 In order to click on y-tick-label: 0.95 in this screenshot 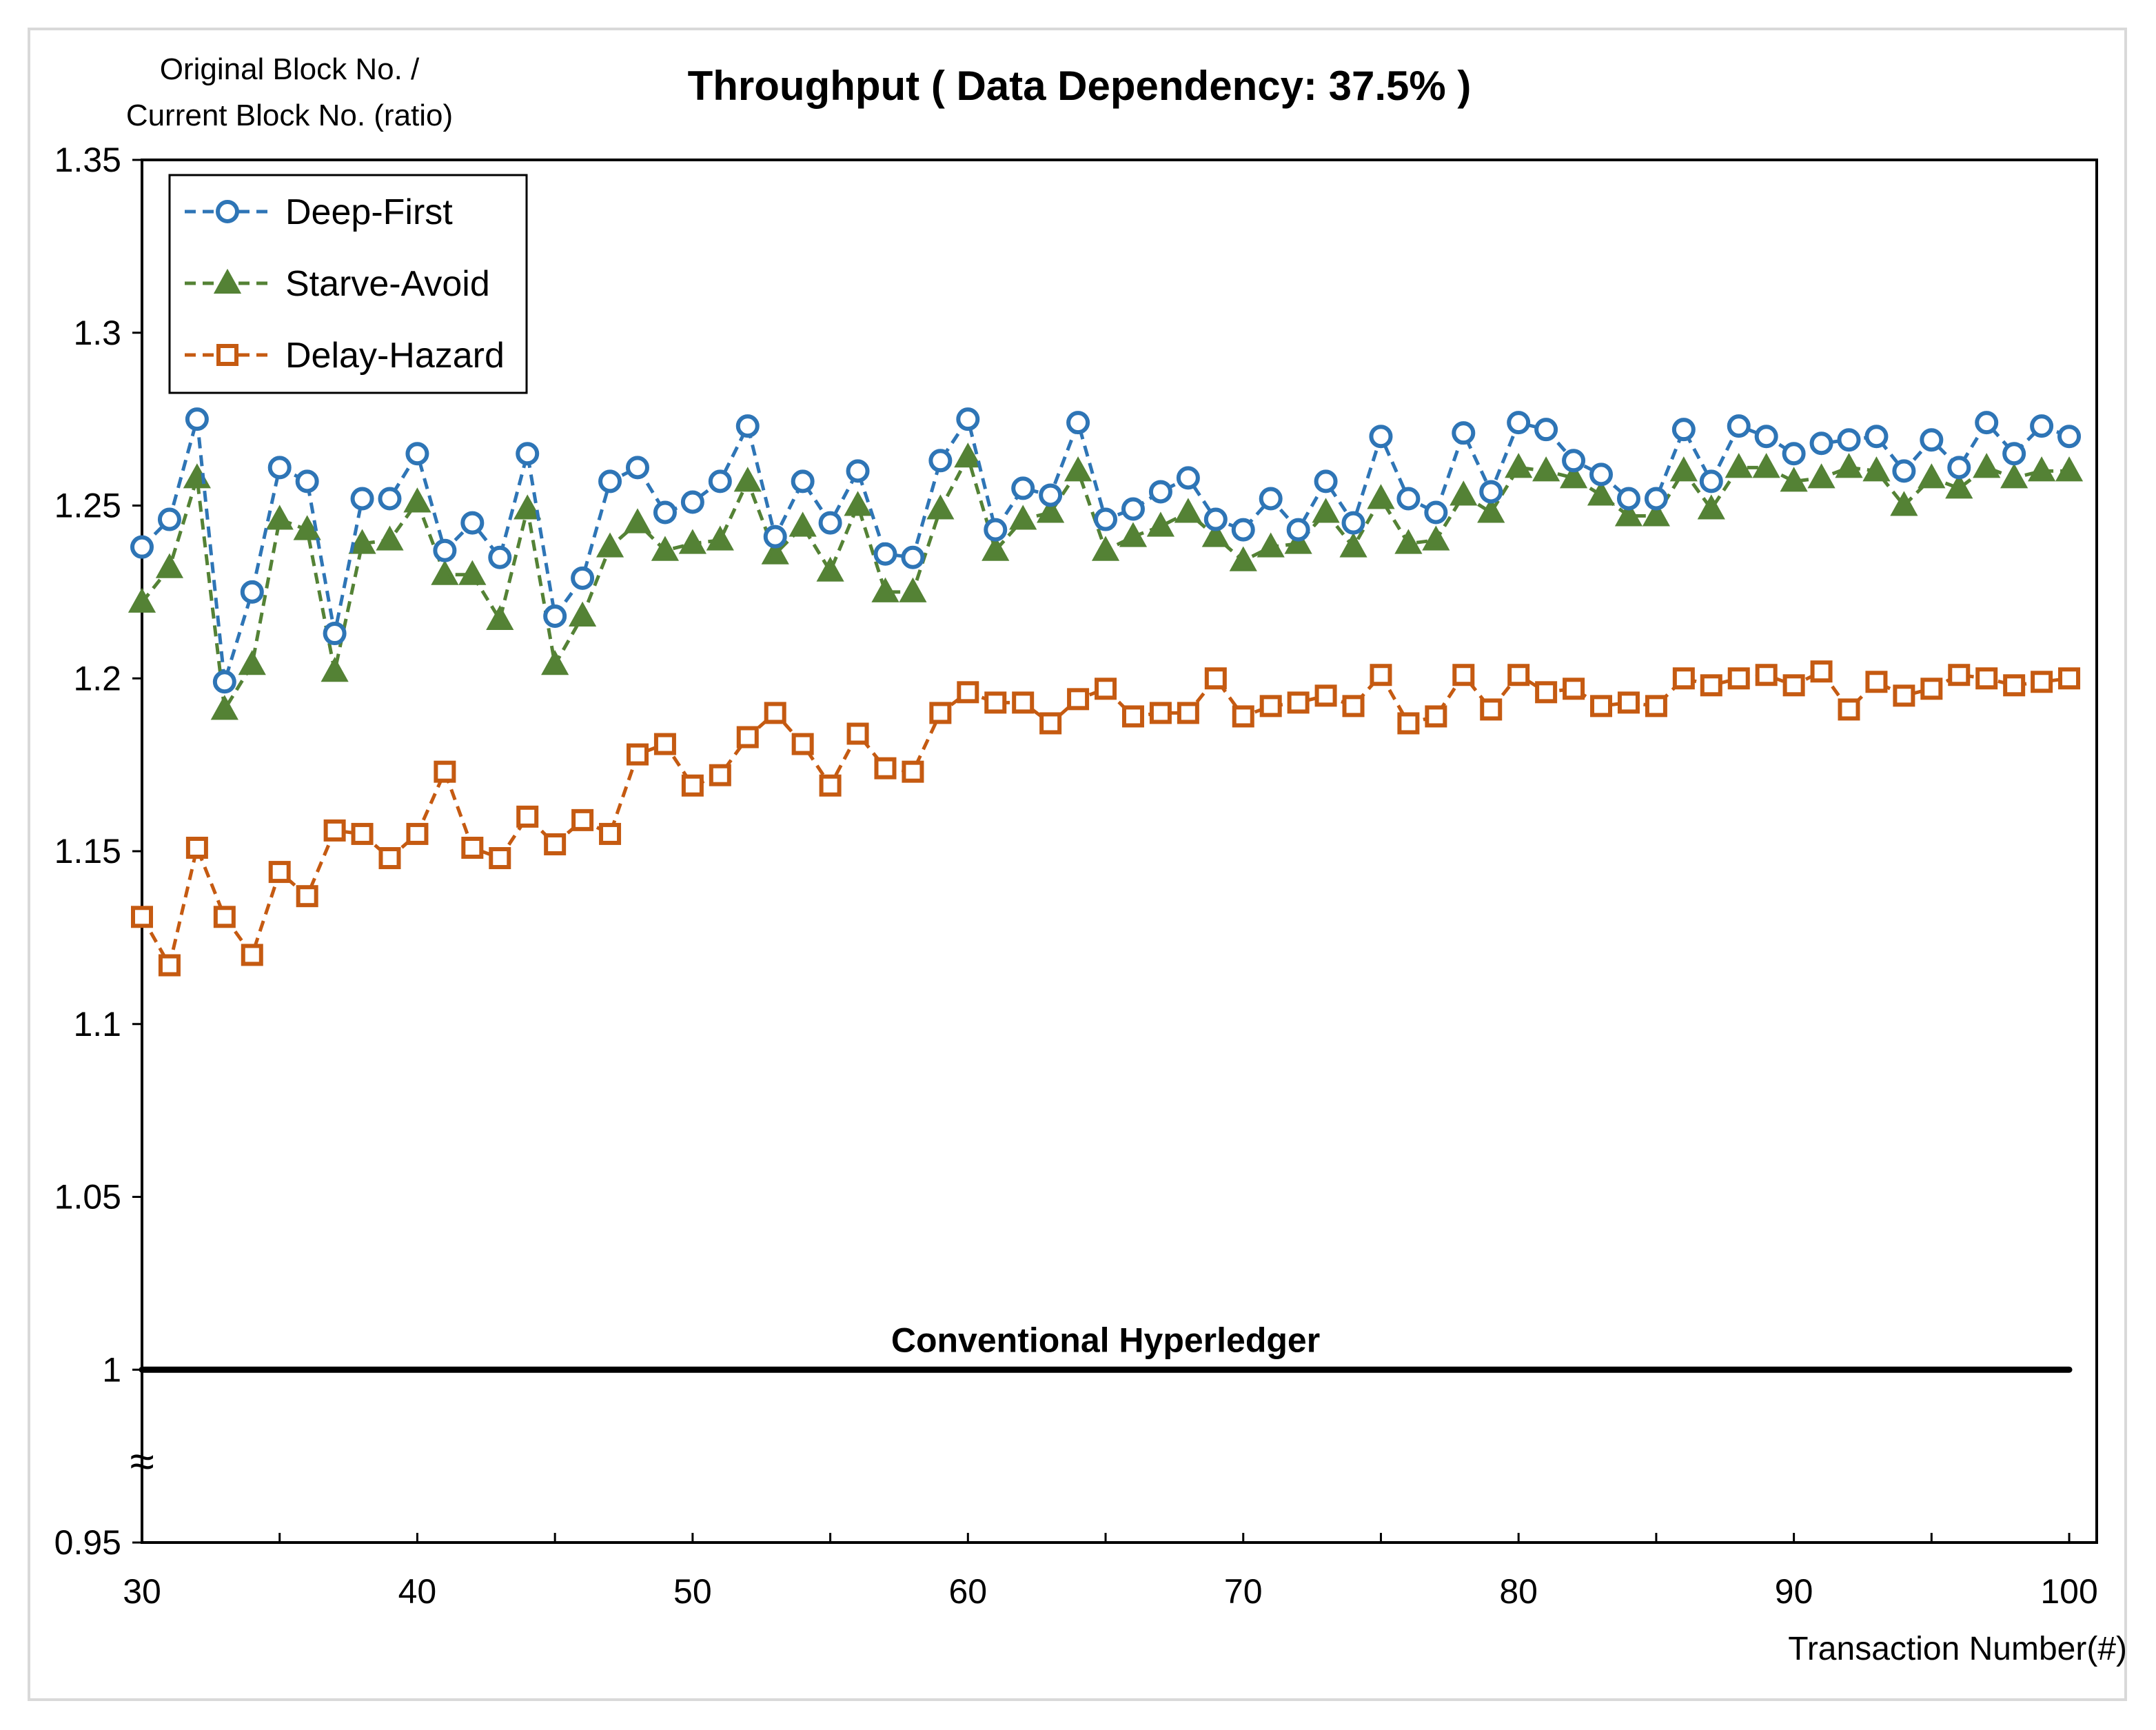, I will do `click(87, 1543)`.